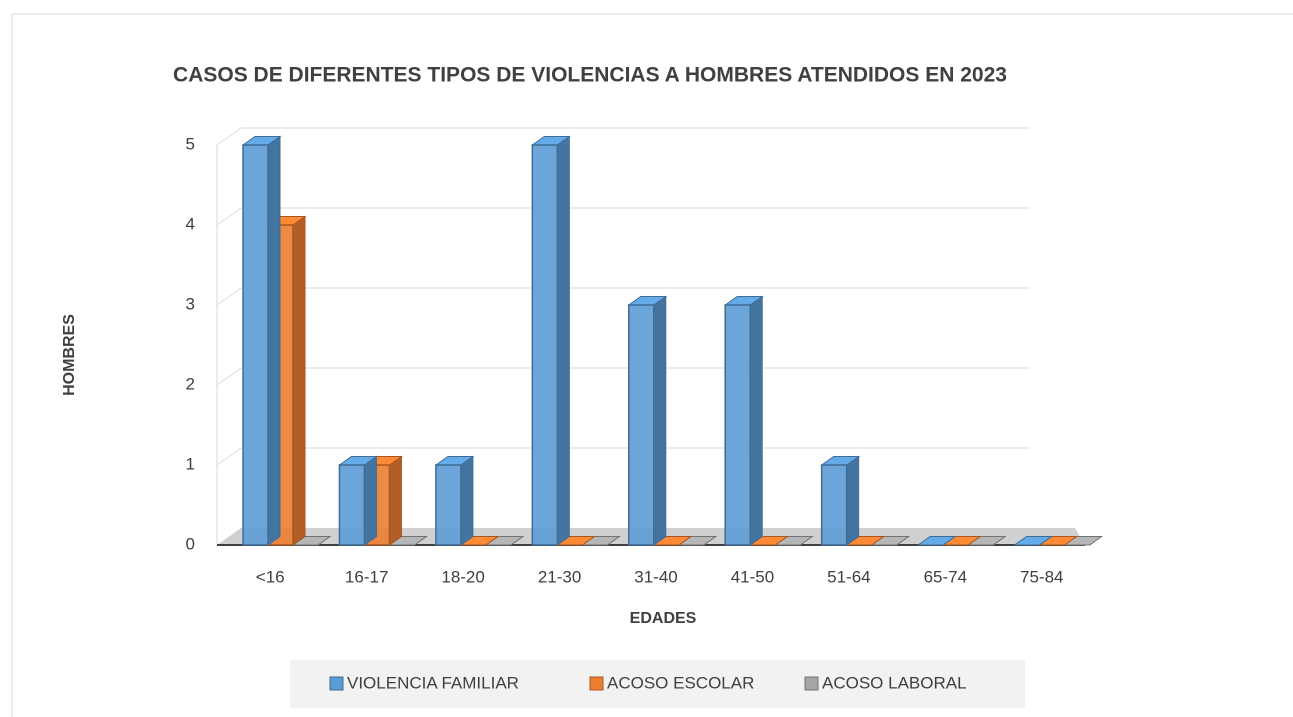  What do you see at coordinates (190, 143) in the screenshot?
I see `y-tick-label: 5` at bounding box center [190, 143].